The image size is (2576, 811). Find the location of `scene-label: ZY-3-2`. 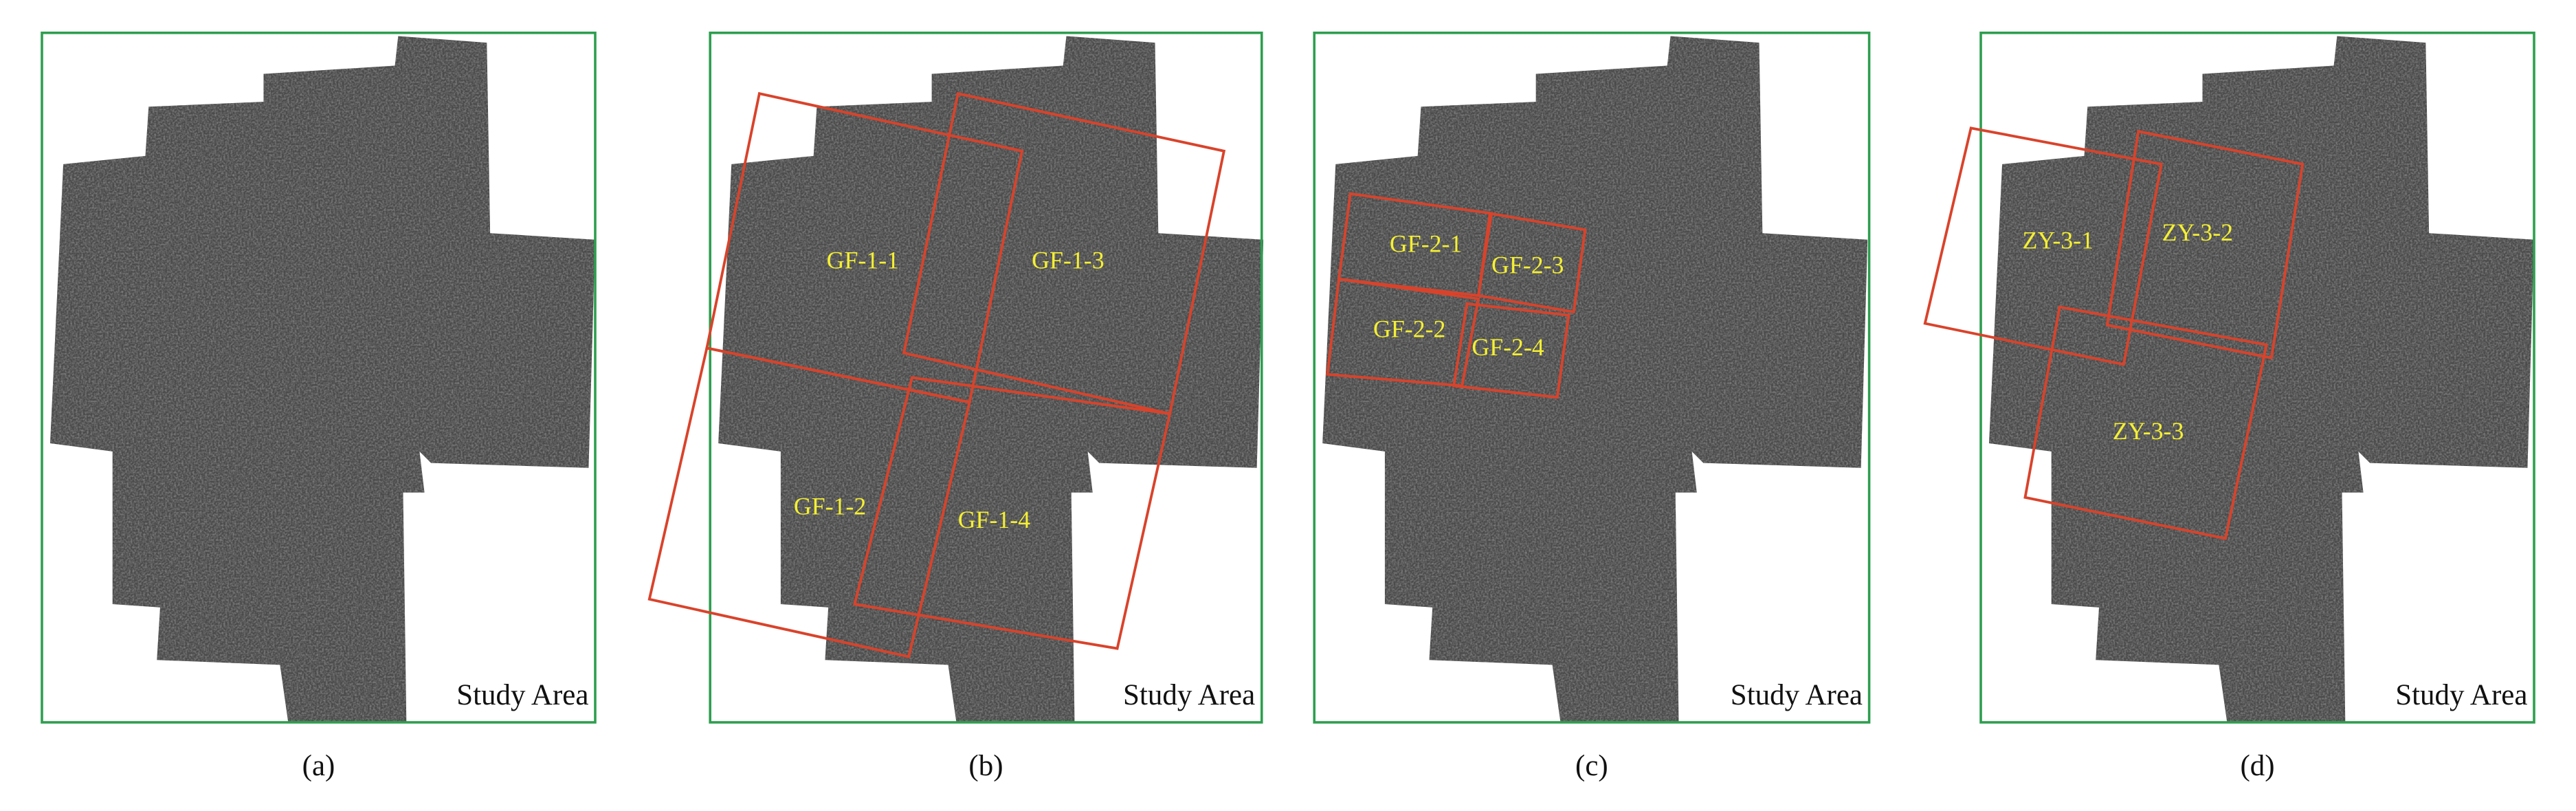

scene-label: ZY-3-2 is located at coordinates (2197, 232).